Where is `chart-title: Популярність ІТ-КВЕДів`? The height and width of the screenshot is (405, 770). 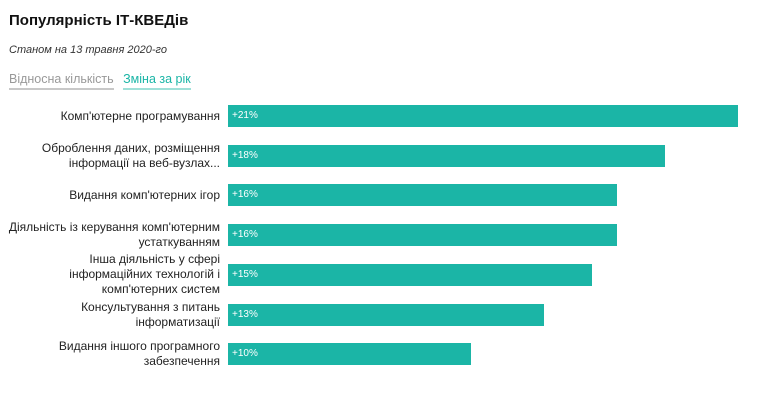 chart-title: Популярність ІТ-КВЕДів is located at coordinates (99, 20).